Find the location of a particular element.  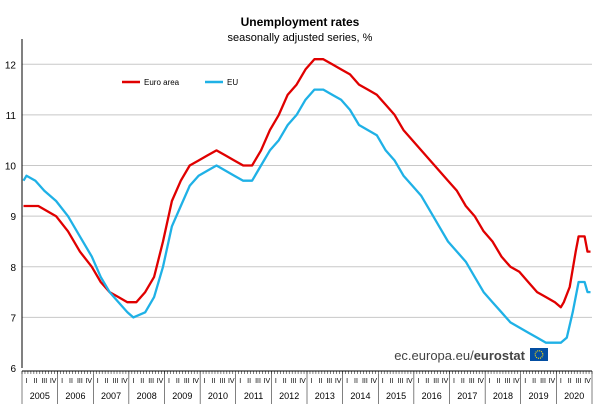

x-year-label-2010: 2010 is located at coordinates (218, 396).